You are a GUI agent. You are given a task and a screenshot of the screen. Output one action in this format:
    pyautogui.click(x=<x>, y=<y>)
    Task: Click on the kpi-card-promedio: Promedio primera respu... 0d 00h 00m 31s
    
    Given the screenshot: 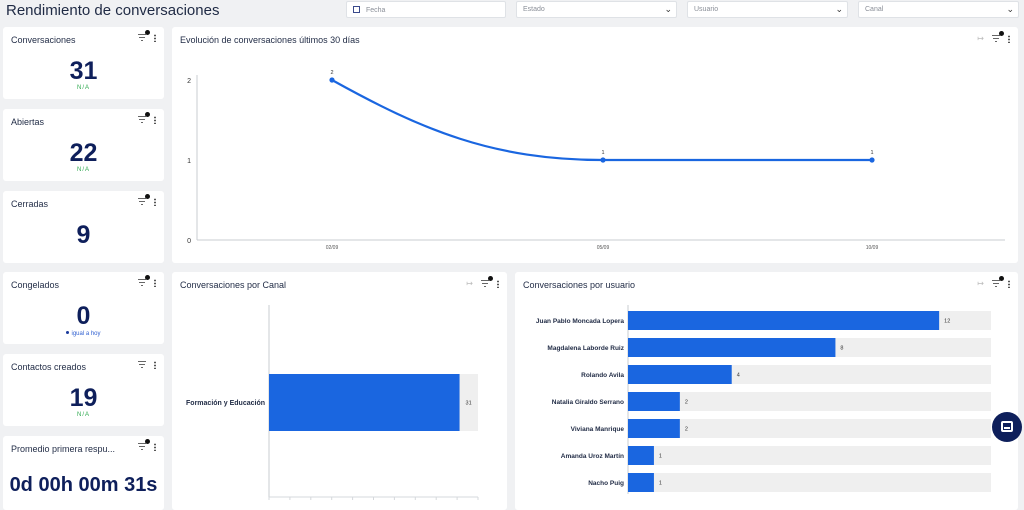 What is the action you would take?
    pyautogui.click(x=83, y=473)
    